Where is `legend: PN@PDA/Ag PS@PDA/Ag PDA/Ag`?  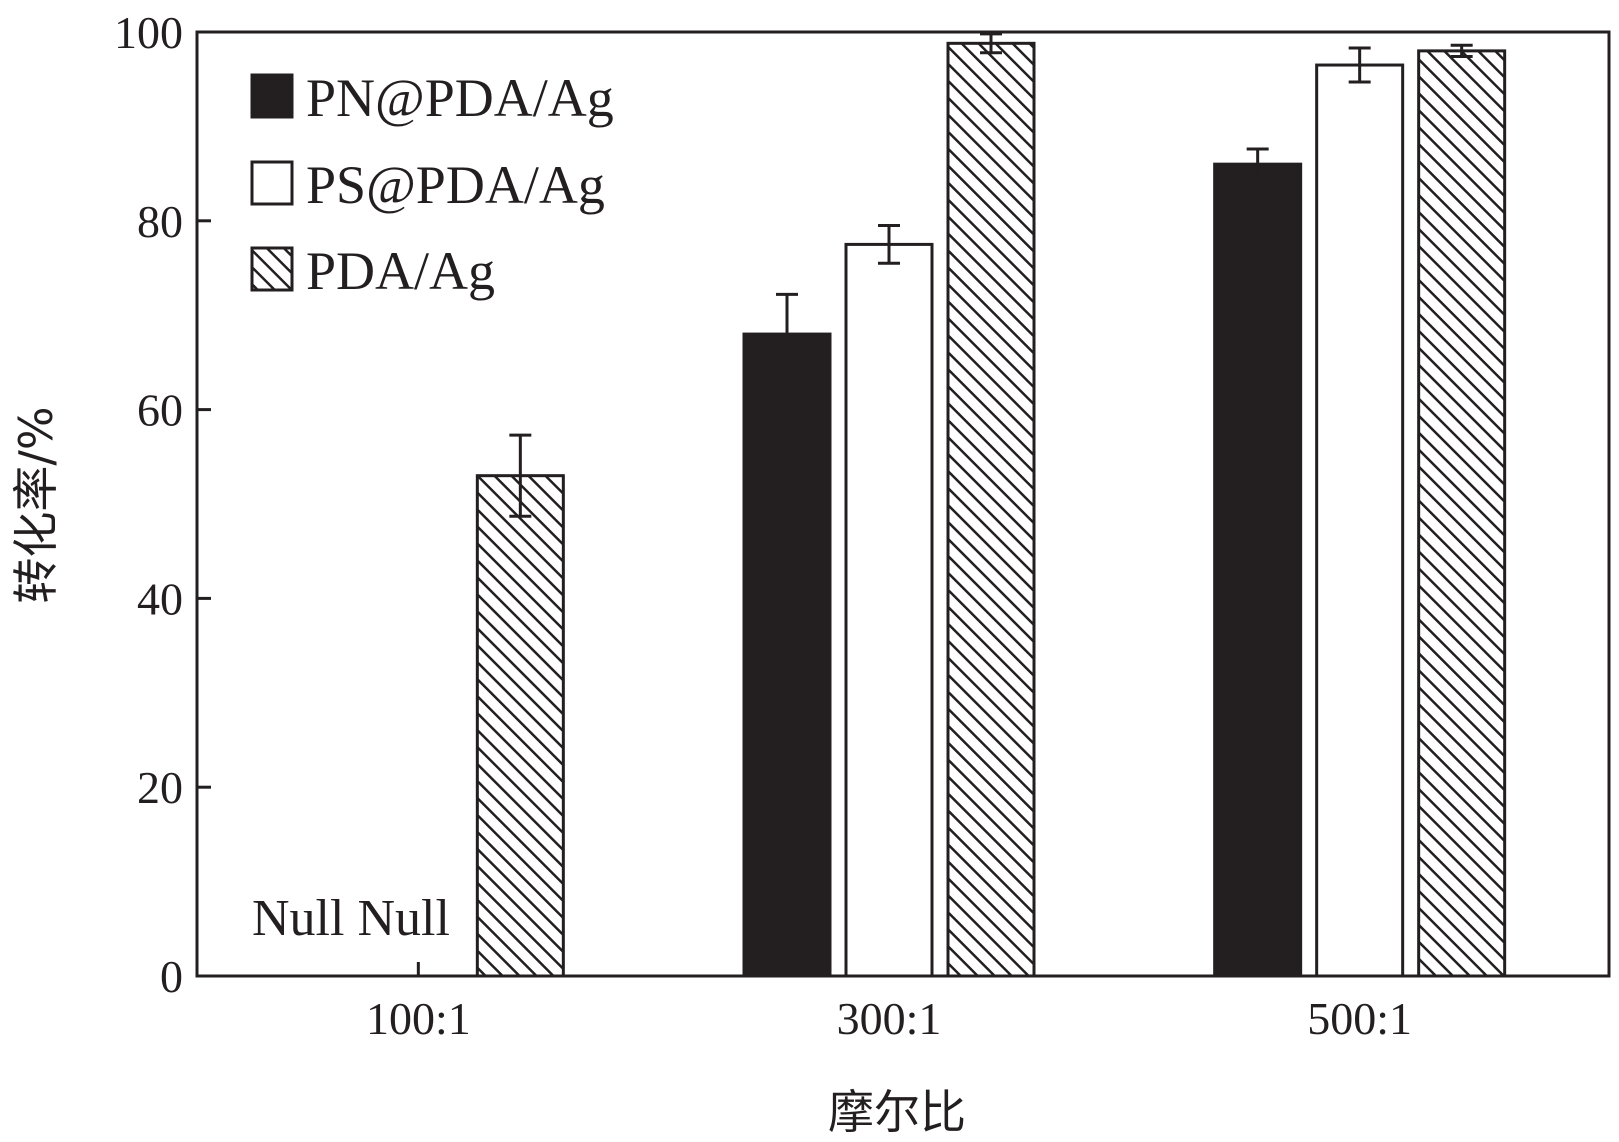 legend: PN@PDA/Ag PS@PDA/Ag PDA/Ag is located at coordinates (432, 184).